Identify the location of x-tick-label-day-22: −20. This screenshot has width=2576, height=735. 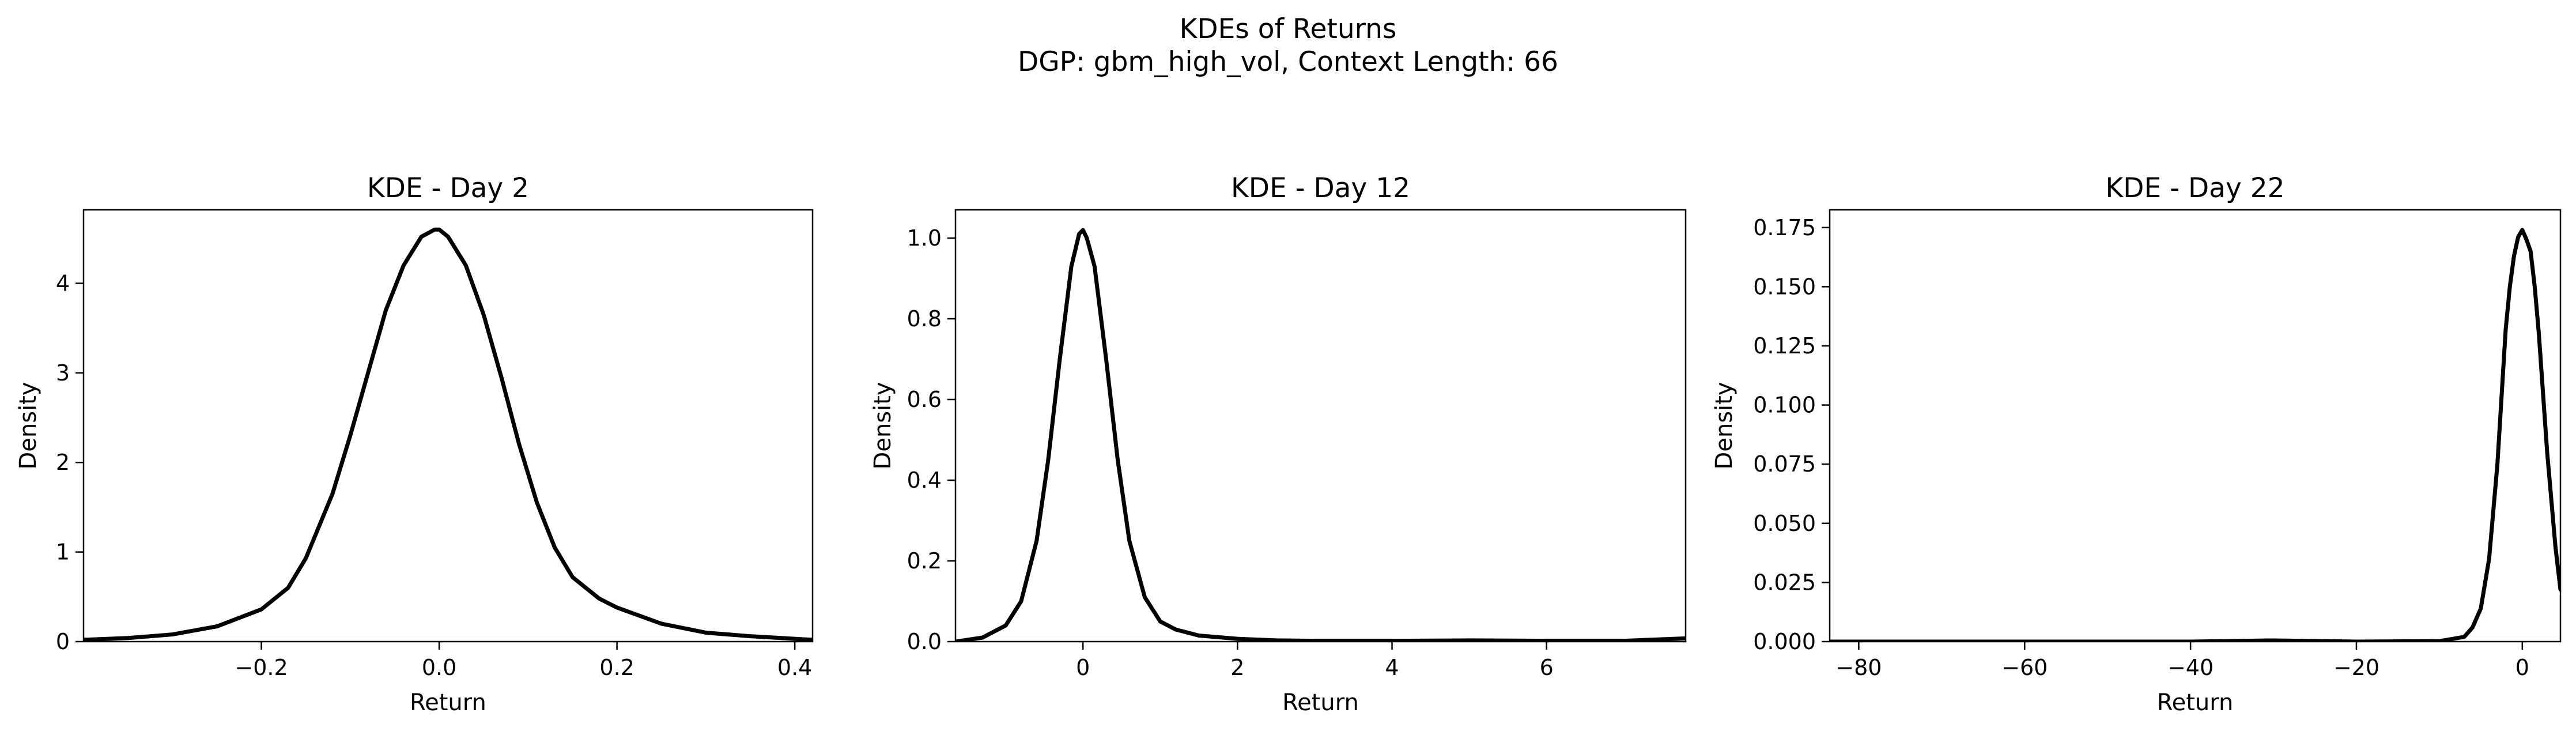
(2356, 667).